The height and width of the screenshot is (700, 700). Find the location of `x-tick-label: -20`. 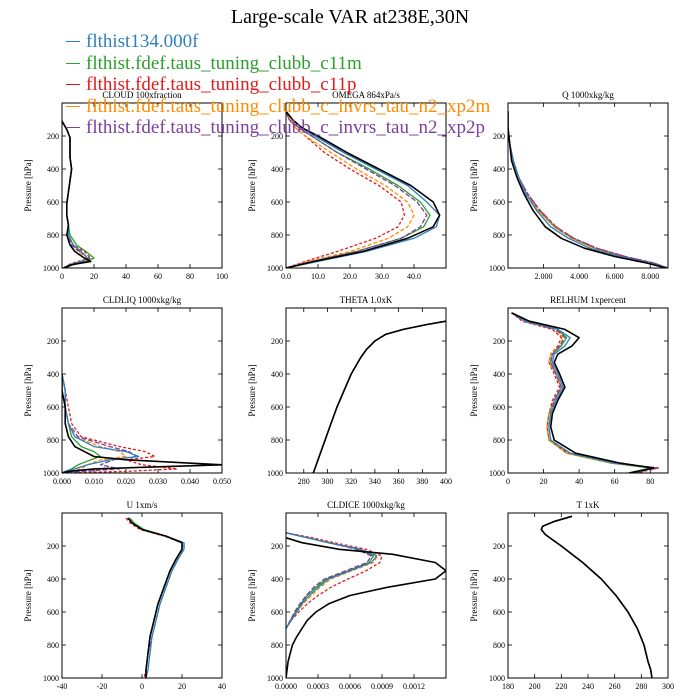

x-tick-label: -20 is located at coordinates (102, 686).